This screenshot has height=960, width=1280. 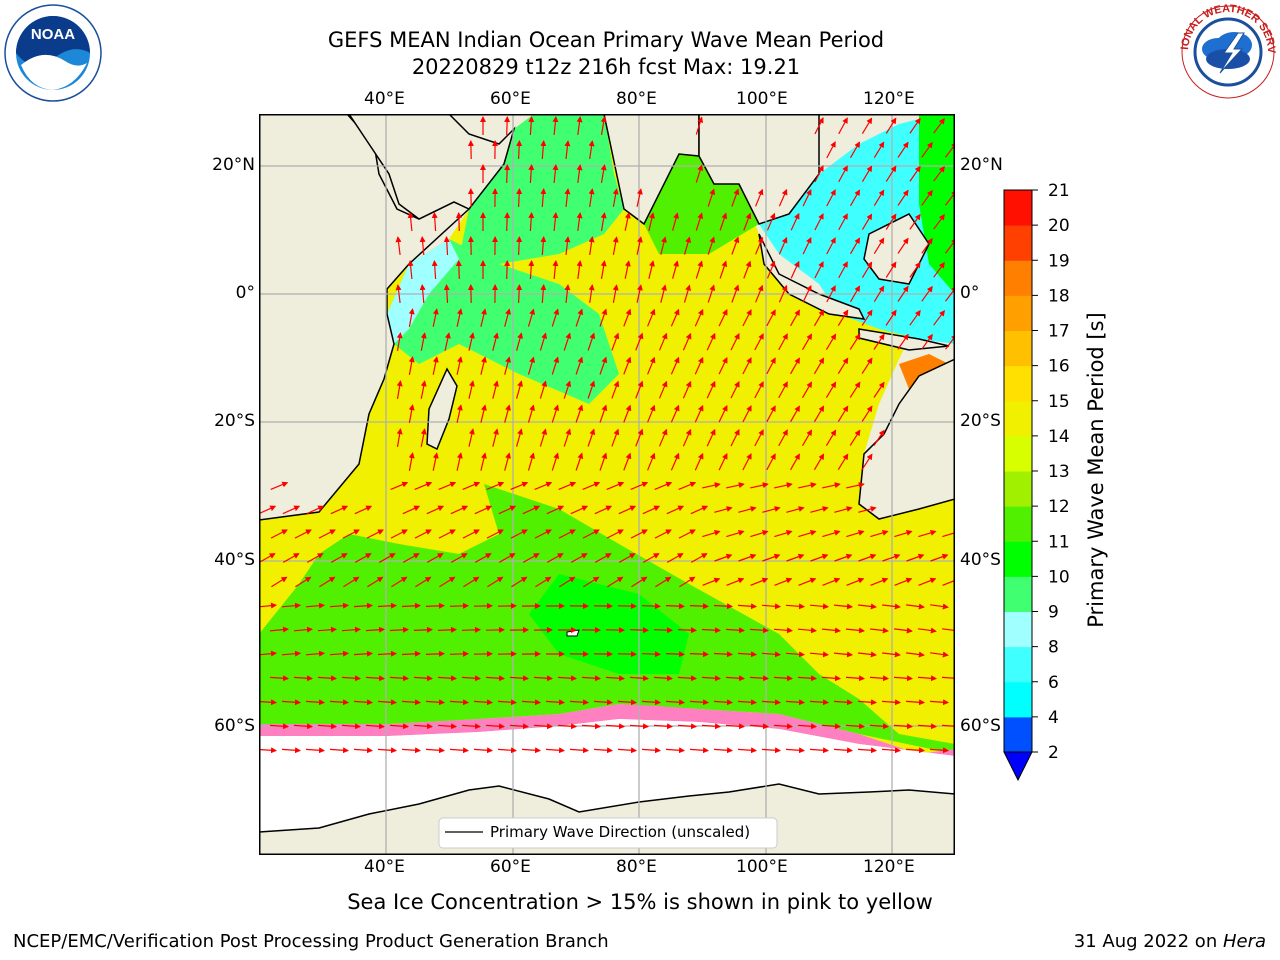 What do you see at coordinates (1227, 51) in the screenshot?
I see `nws-logo: NATIONAL WEATHER SERVICE` at bounding box center [1227, 51].